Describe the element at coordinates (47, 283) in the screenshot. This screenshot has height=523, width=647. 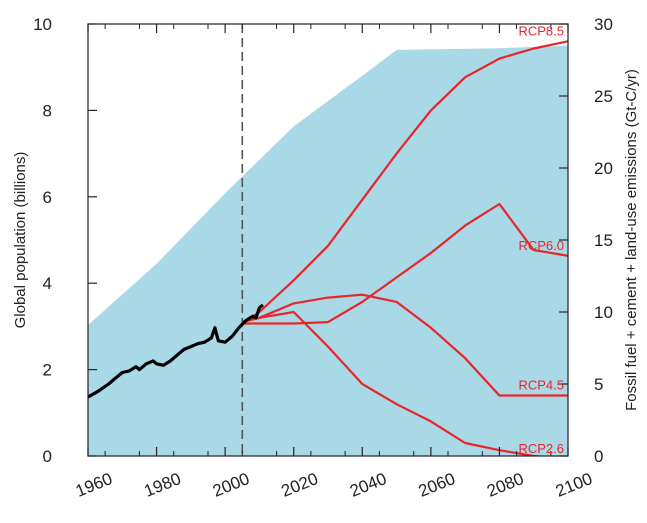
I see `left-tick-label: 4` at that location.